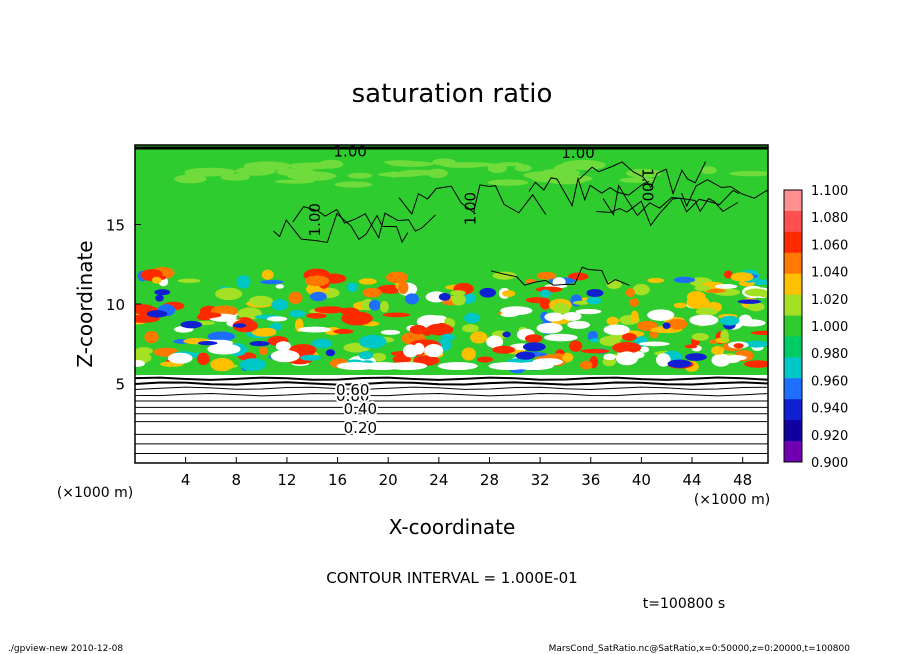  Describe the element at coordinates (829, 381) in the screenshot. I see `colorbar-label: 0.960` at that location.